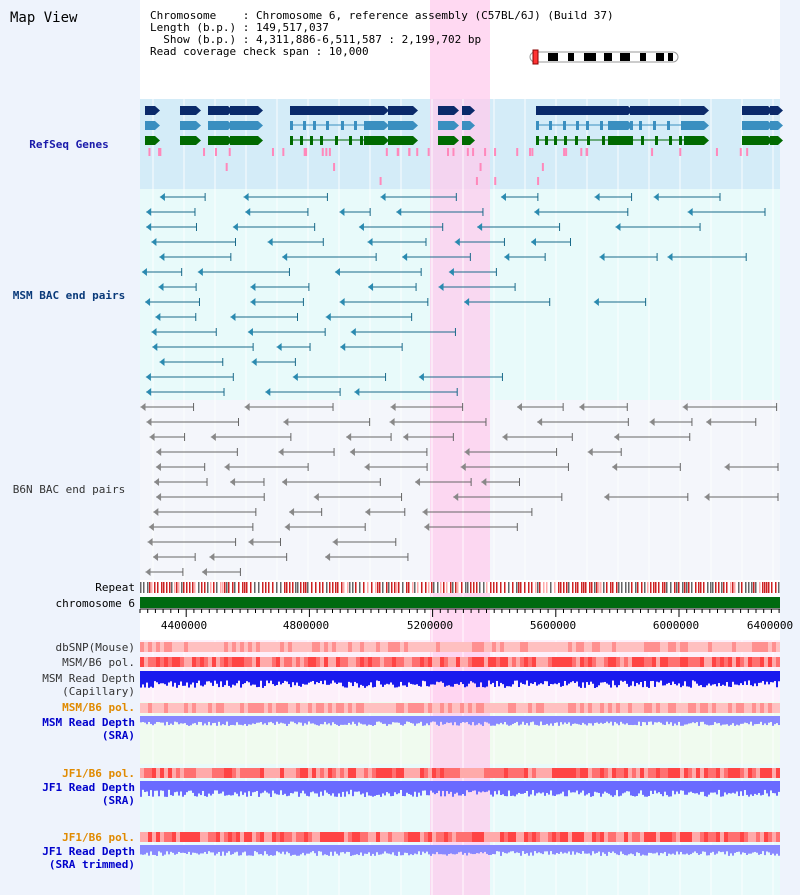 The width and height of the screenshot is (800, 895). What do you see at coordinates (69, 489) in the screenshot?
I see `track-label-b6n-bac: B6N BAC end pairs` at bounding box center [69, 489].